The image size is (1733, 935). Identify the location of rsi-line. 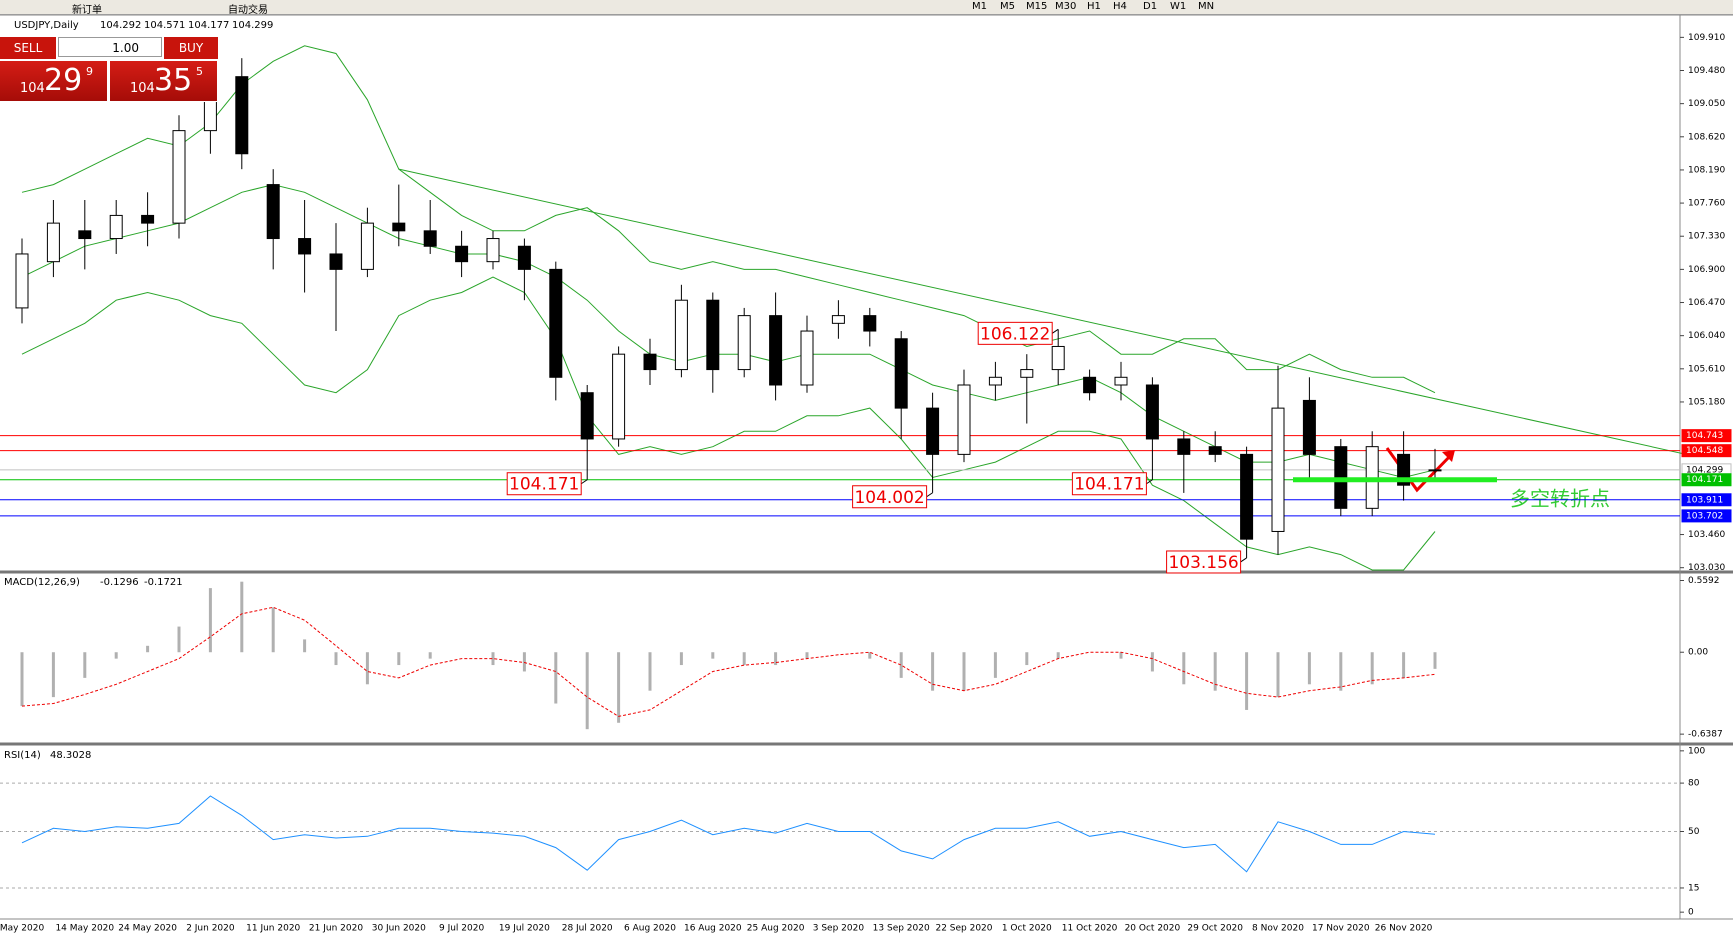
(728, 834).